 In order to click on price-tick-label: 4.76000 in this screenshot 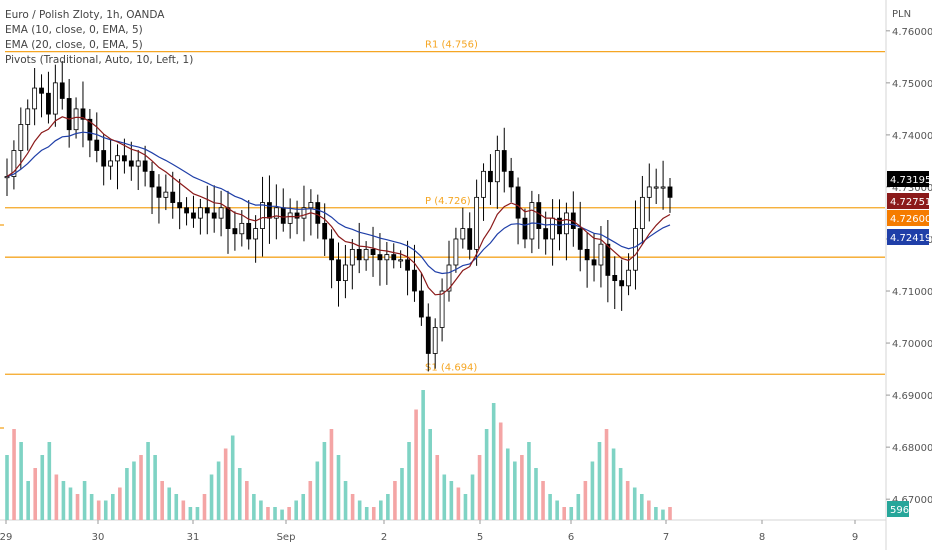, I will do `click(912, 32)`.